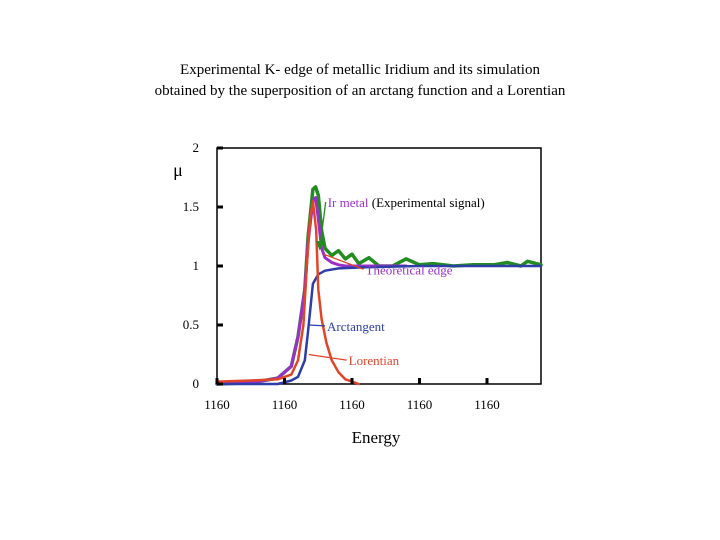  What do you see at coordinates (487, 404) in the screenshot?
I see `x-tick-label-5: 1160` at bounding box center [487, 404].